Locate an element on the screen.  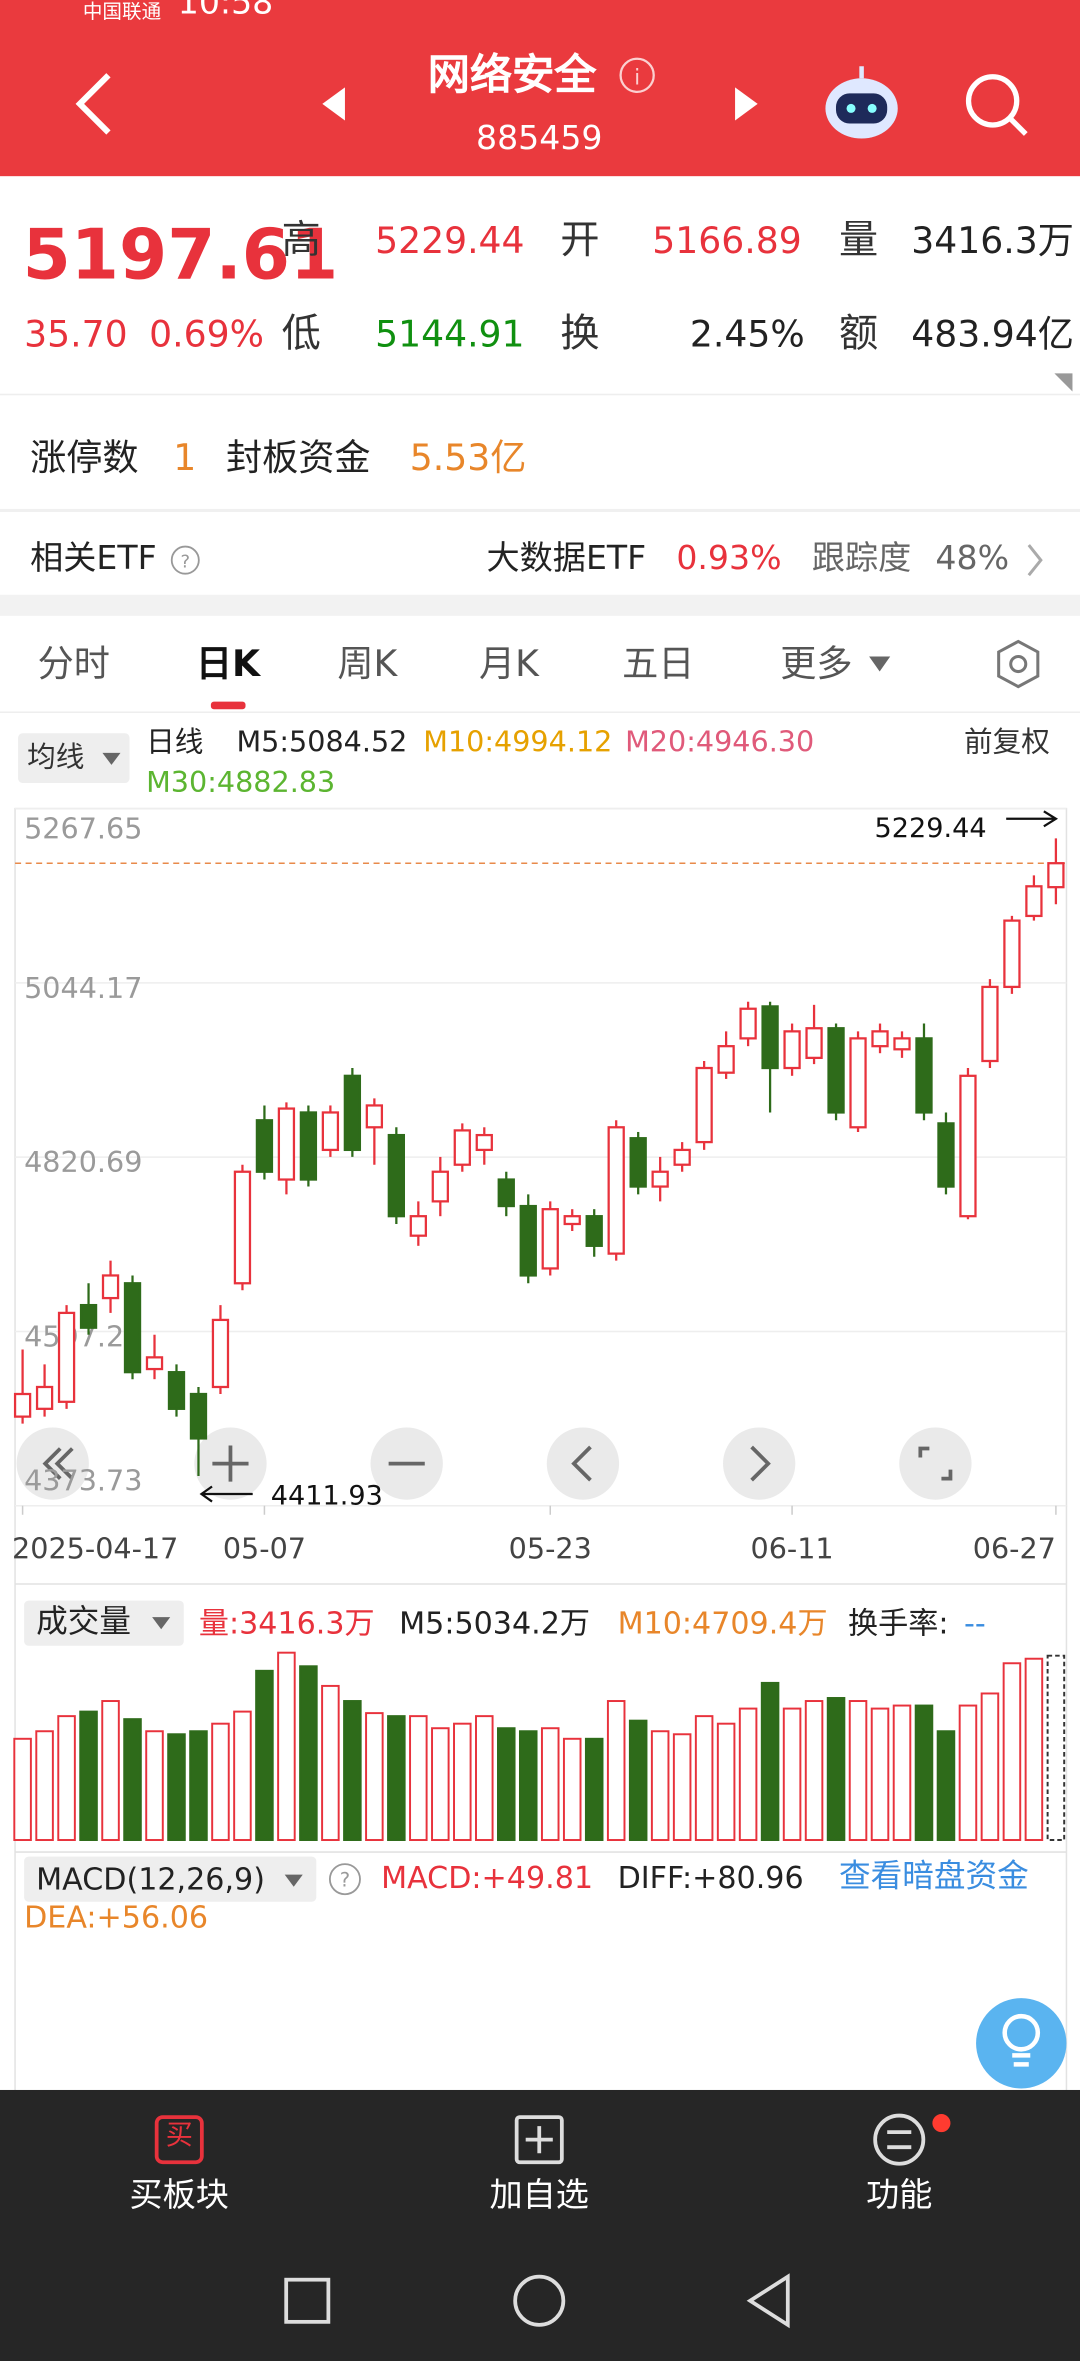
price: 5197.61 is located at coordinates (180, 254).